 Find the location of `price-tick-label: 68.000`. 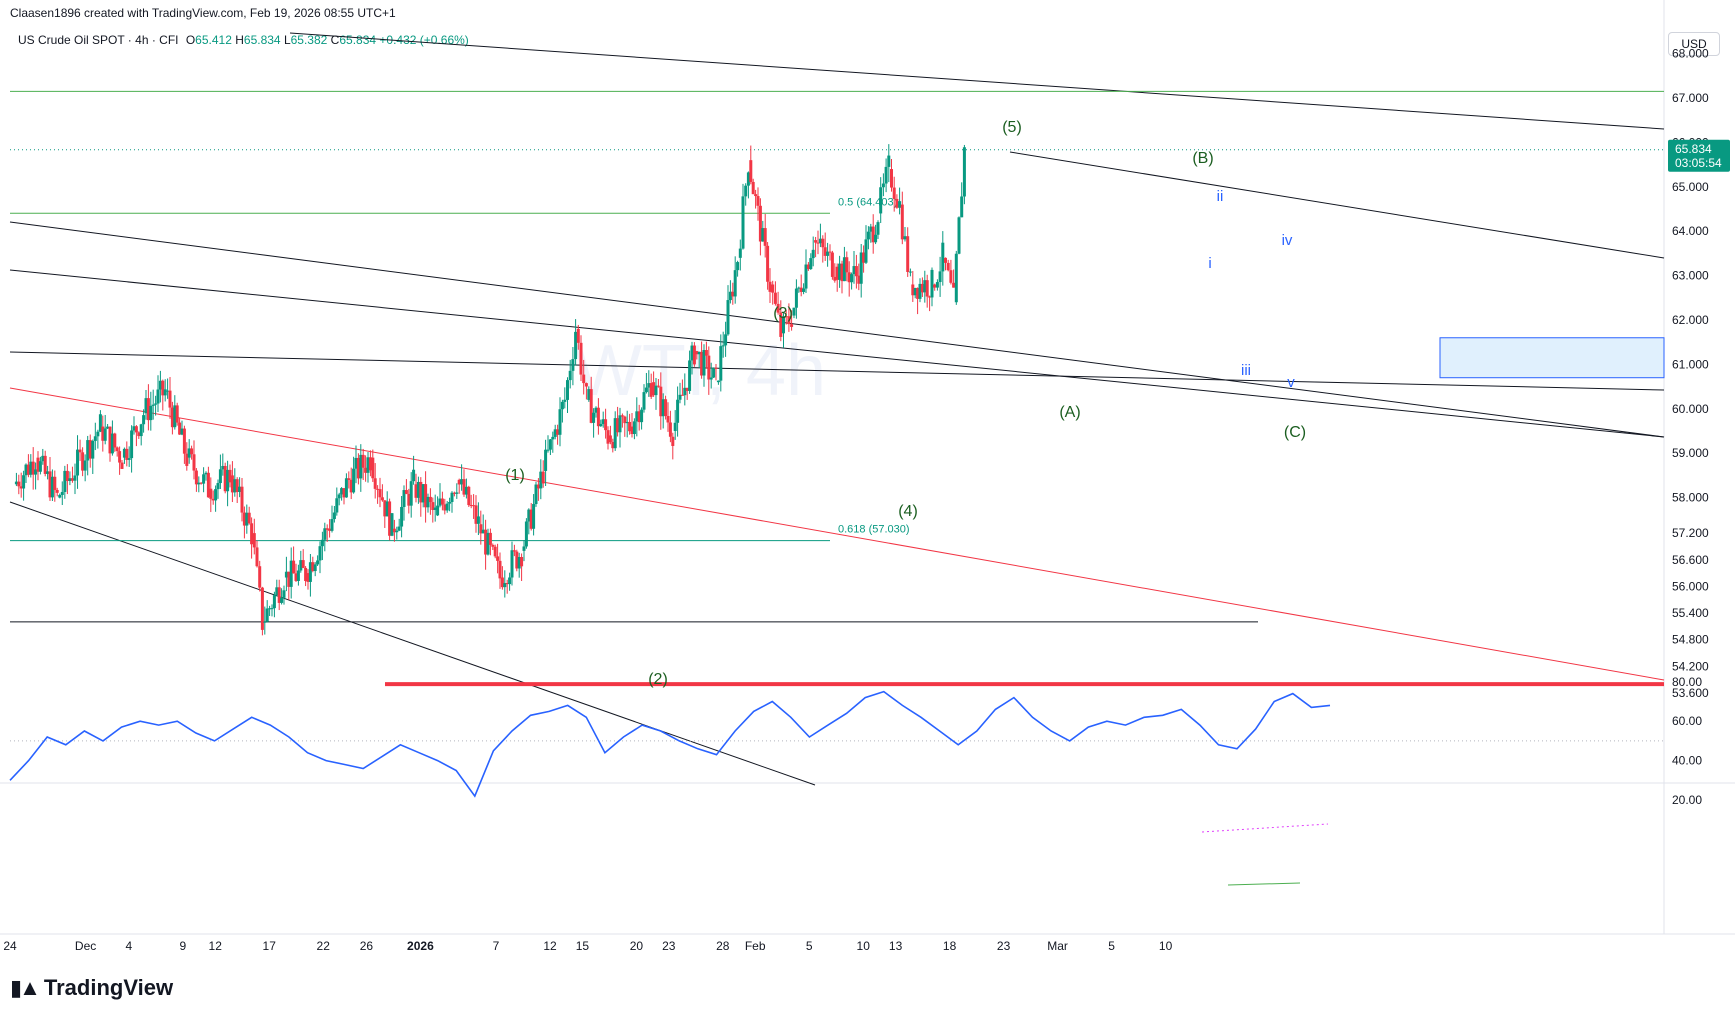

price-tick-label: 68.000 is located at coordinates (1690, 54).